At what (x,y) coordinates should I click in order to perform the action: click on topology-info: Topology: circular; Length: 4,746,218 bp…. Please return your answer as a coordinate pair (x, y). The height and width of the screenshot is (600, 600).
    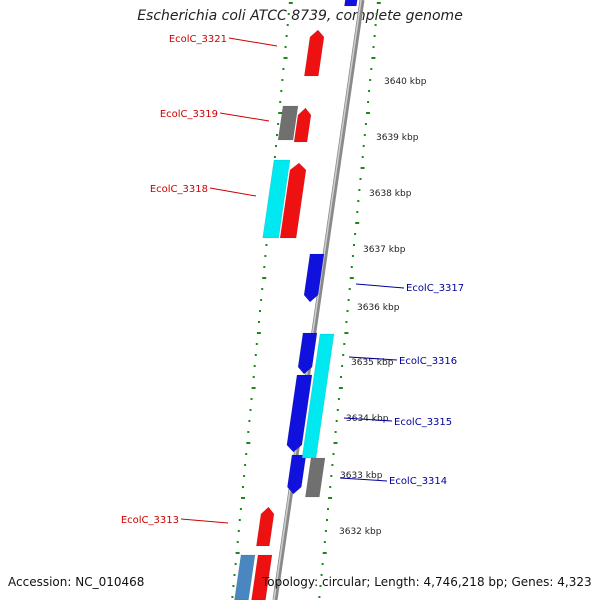
    Looking at the image, I should click on (427, 582).